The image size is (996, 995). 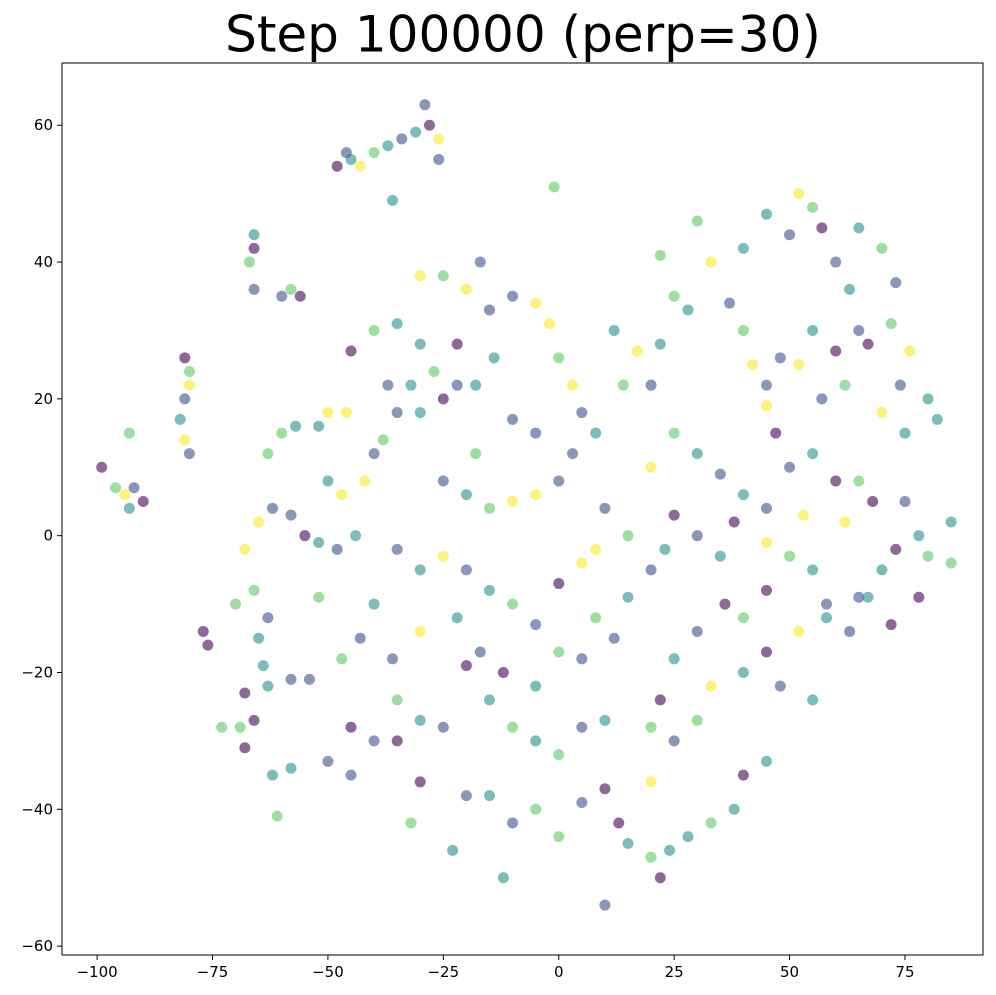 What do you see at coordinates (674, 972) in the screenshot?
I see `x-tick-label: 25` at bounding box center [674, 972].